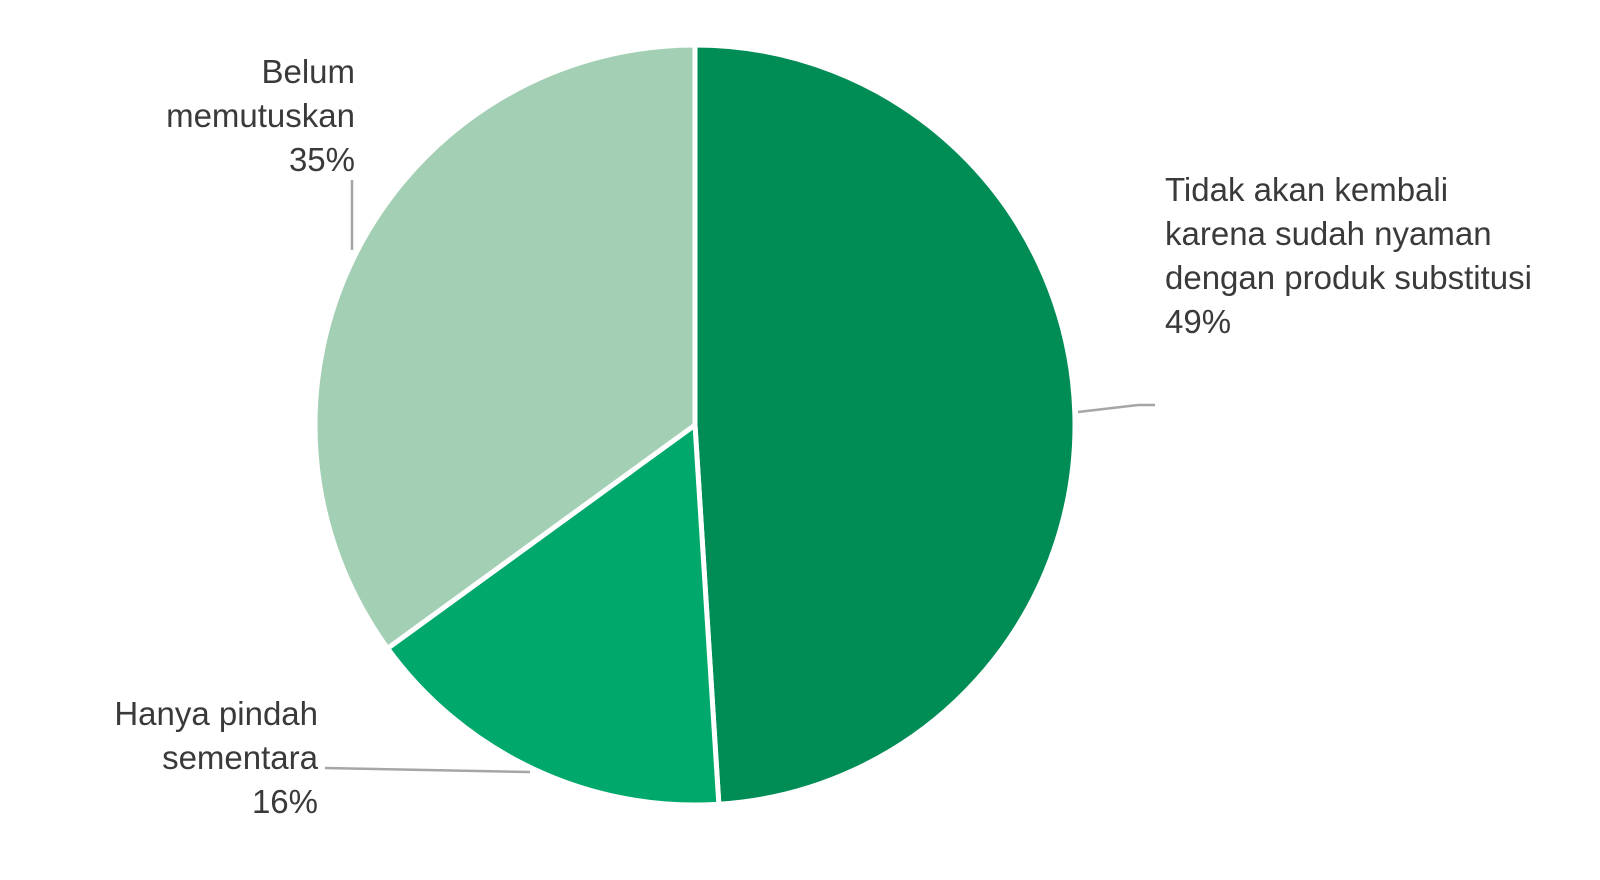 The image size is (1600, 880). Describe the element at coordinates (553, 615) in the screenshot. I see `pie-slice` at that location.